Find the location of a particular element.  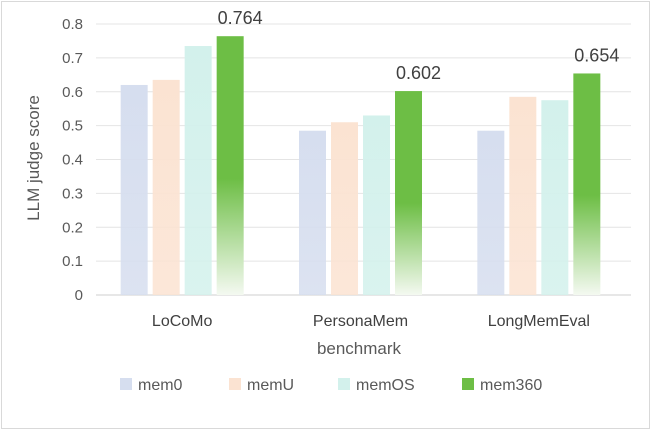

y-tick-label: 0.7 is located at coordinates (72, 58).